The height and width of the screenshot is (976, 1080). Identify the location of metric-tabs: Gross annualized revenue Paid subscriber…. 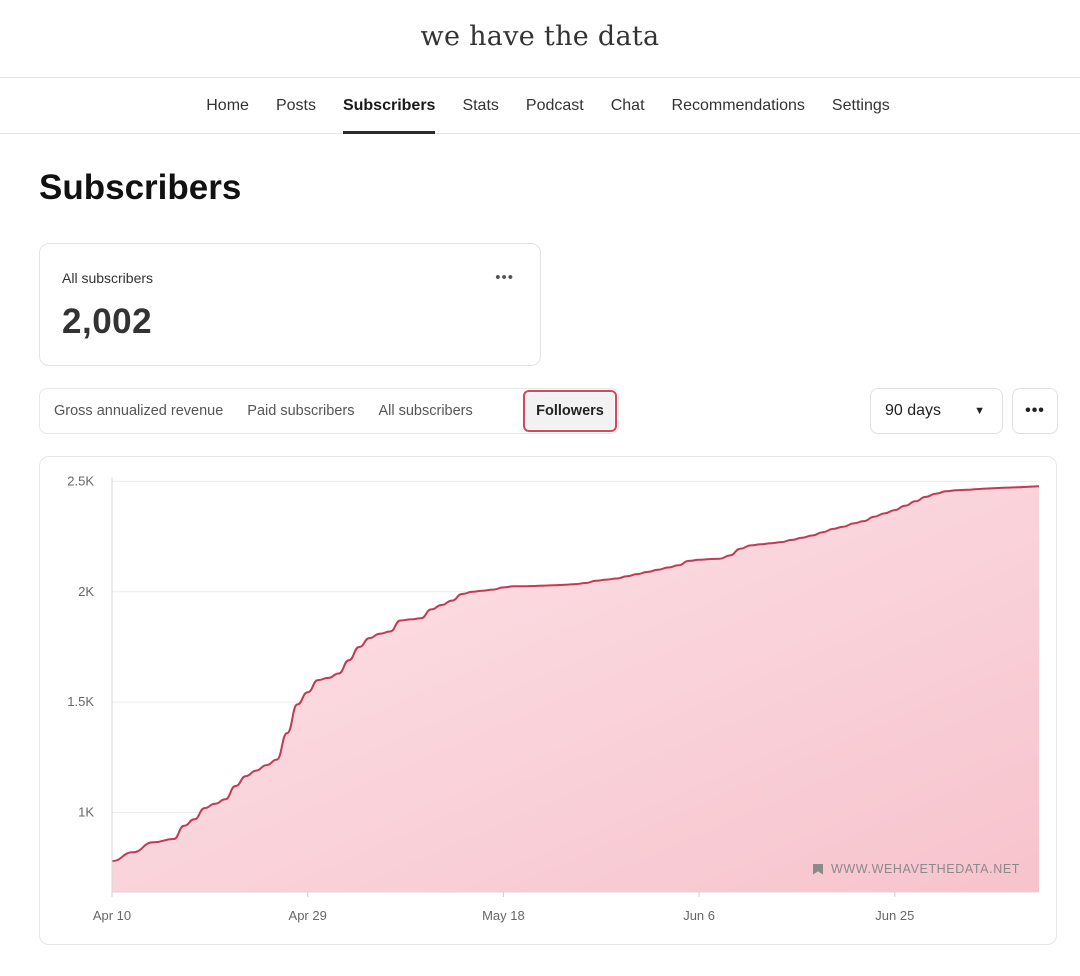
(329, 411).